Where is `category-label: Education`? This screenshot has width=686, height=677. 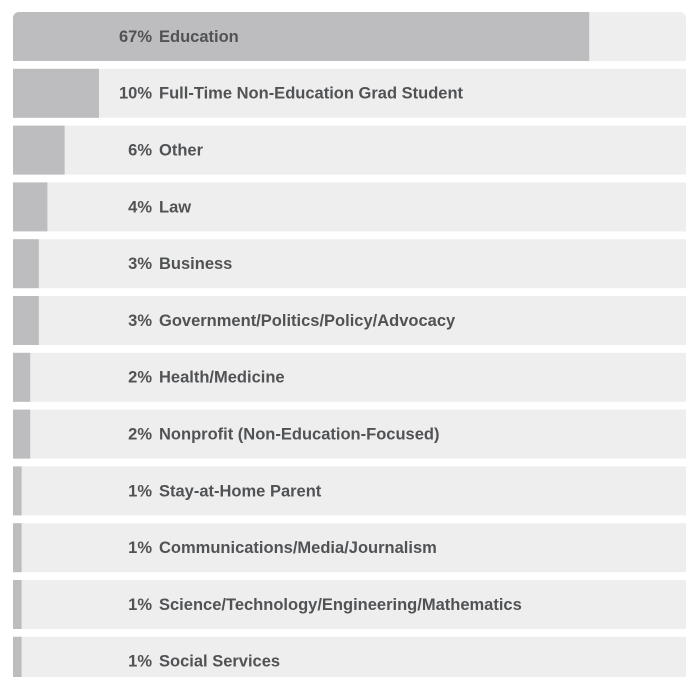 category-label: Education is located at coordinates (199, 37).